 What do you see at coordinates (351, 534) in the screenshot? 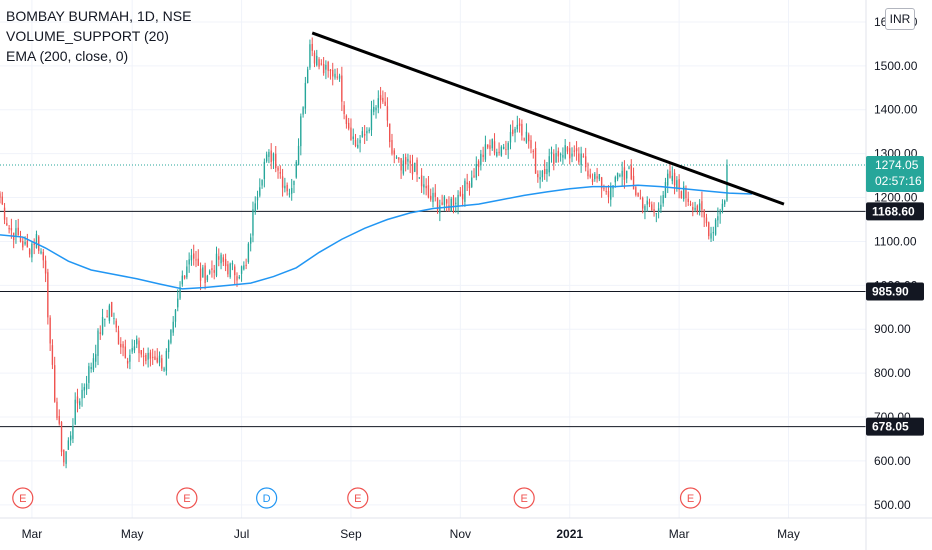
I see `time-tick-label: Sep` at bounding box center [351, 534].